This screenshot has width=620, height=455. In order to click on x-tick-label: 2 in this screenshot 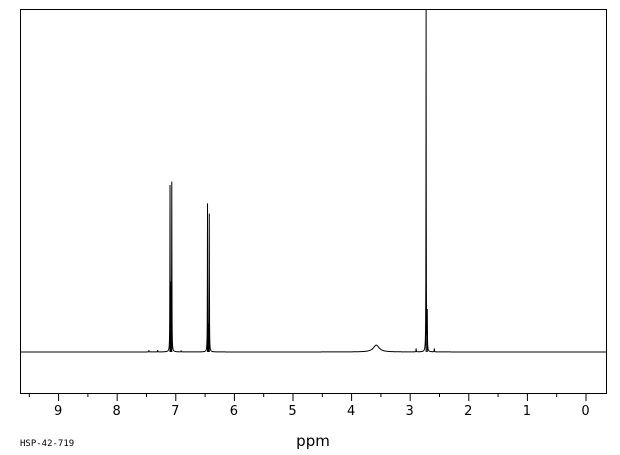, I will do `click(468, 411)`.